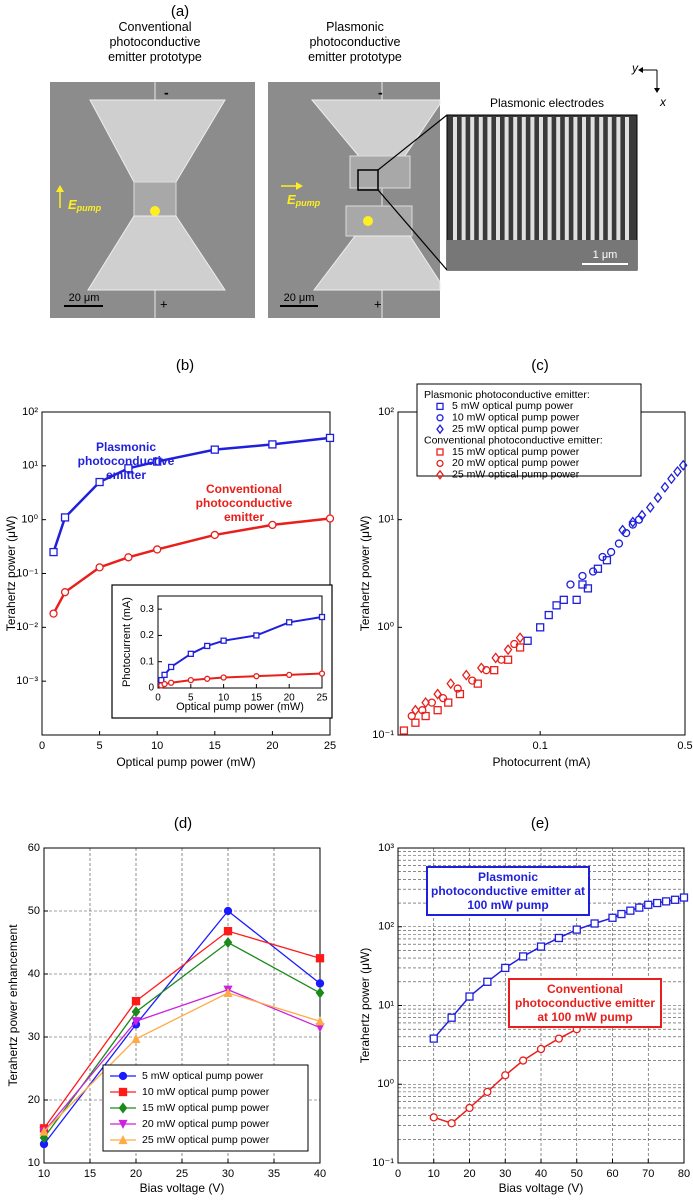  What do you see at coordinates (240, 642) in the screenshot?
I see `plot-frame` at bounding box center [240, 642].